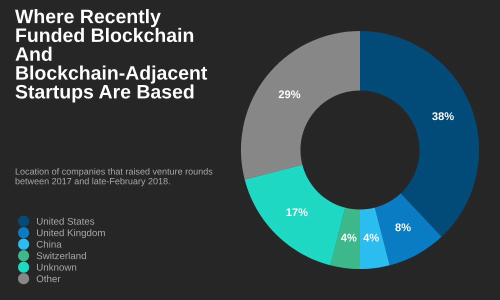  I want to click on data-label: 29%, so click(289, 94).